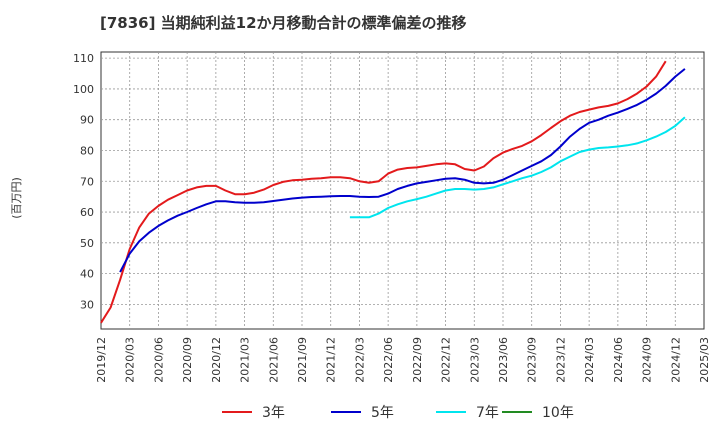 The height and width of the screenshot is (440, 720). What do you see at coordinates (558, 413) in the screenshot?
I see `legend-label: 10年` at bounding box center [558, 413].